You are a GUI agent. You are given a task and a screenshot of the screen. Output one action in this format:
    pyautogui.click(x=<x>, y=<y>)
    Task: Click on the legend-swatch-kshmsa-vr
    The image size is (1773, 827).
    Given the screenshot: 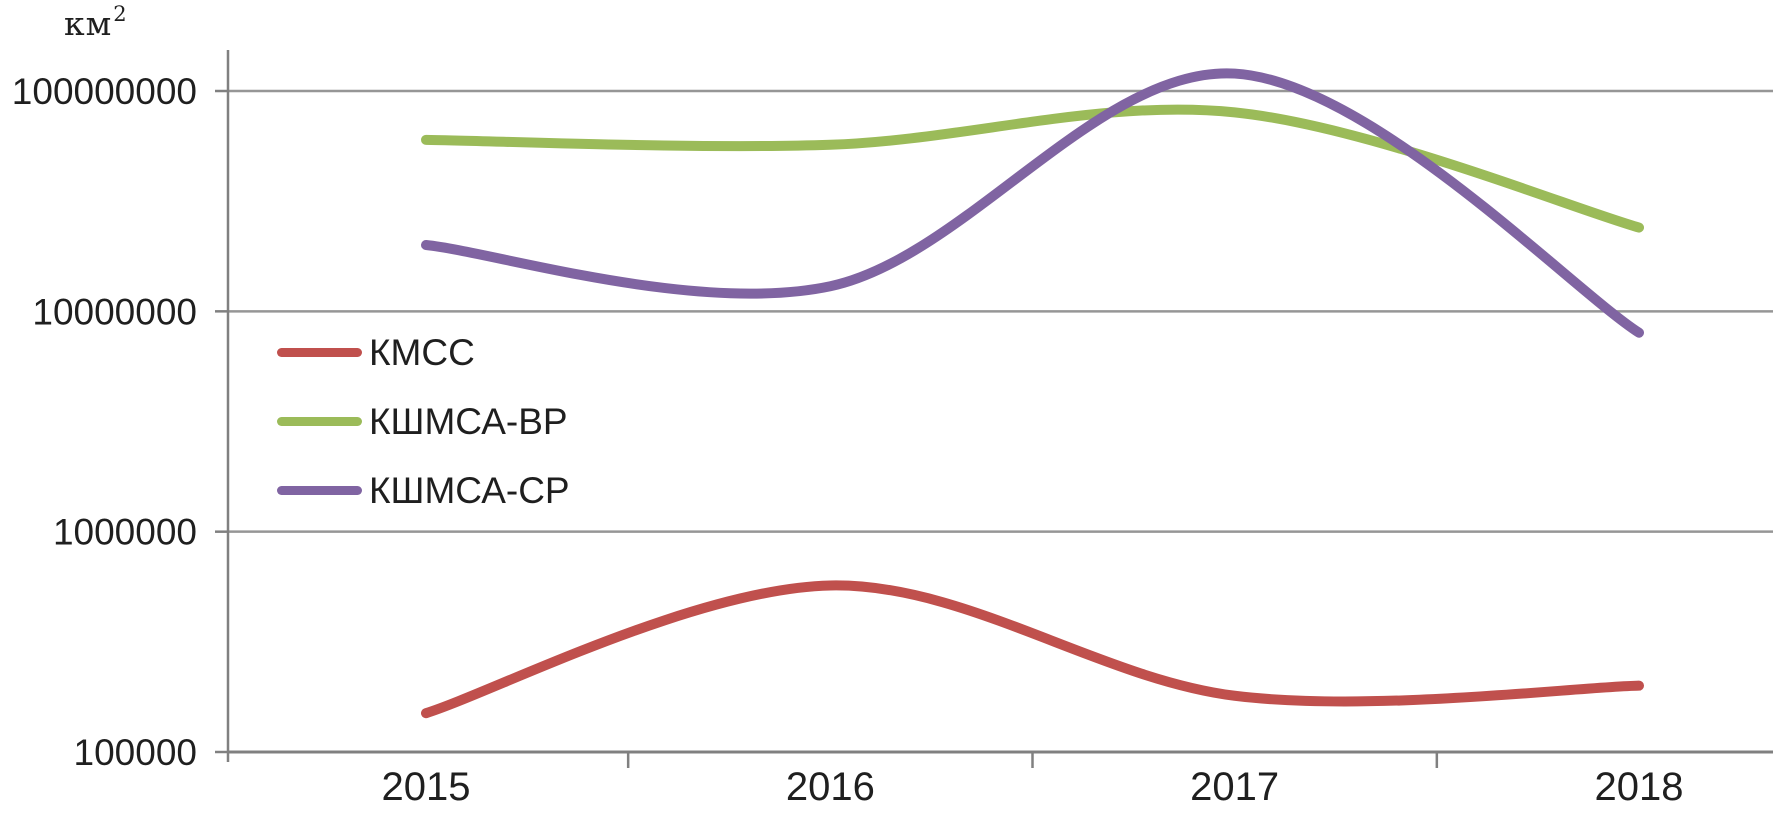 What is the action you would take?
    pyautogui.click(x=319, y=421)
    